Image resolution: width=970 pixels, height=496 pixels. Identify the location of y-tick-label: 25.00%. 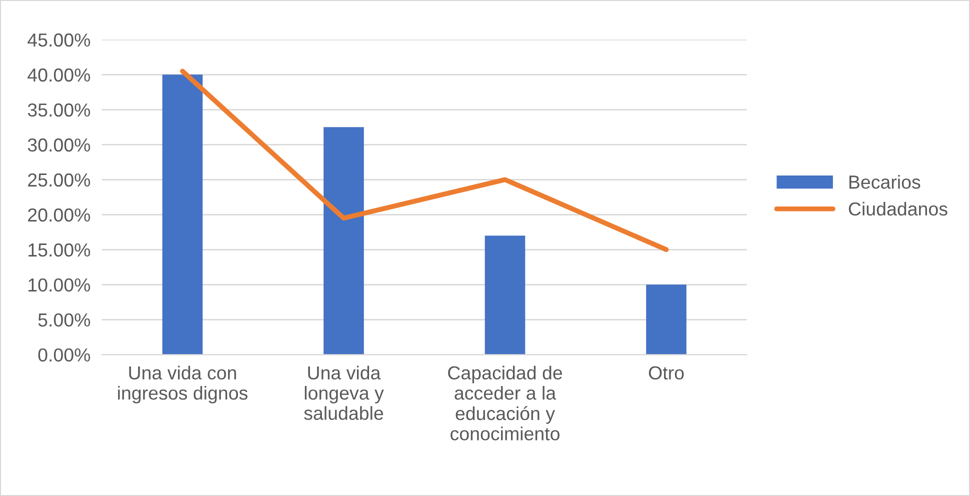
(59, 180).